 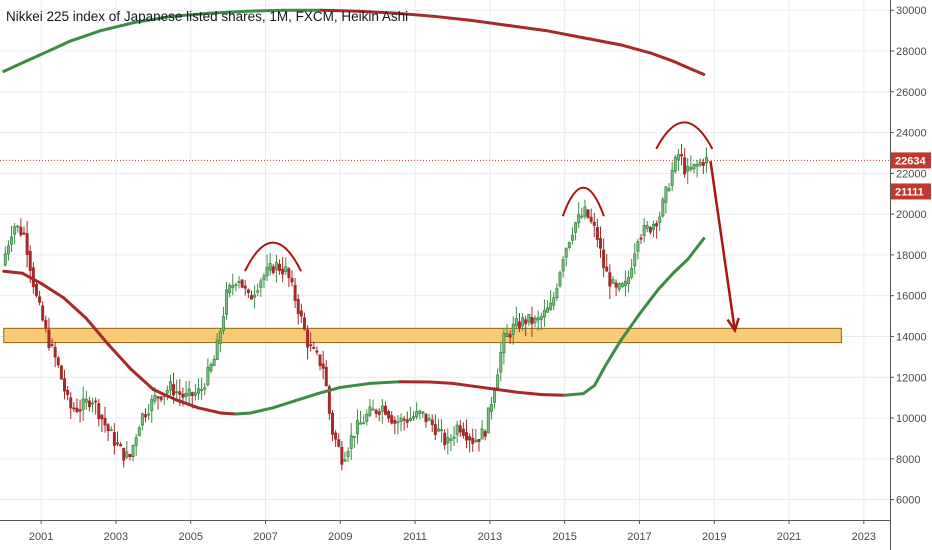 What do you see at coordinates (564, 537) in the screenshot?
I see `x-tick-label: 2015` at bounding box center [564, 537].